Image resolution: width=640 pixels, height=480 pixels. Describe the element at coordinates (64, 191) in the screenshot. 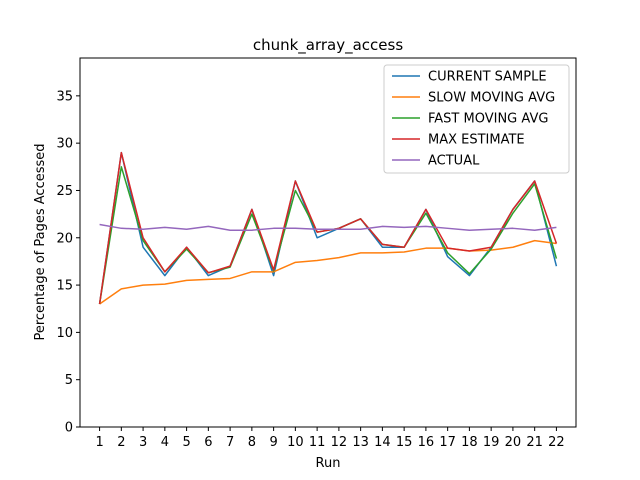

I see `y-tick-label: 25` at that location.